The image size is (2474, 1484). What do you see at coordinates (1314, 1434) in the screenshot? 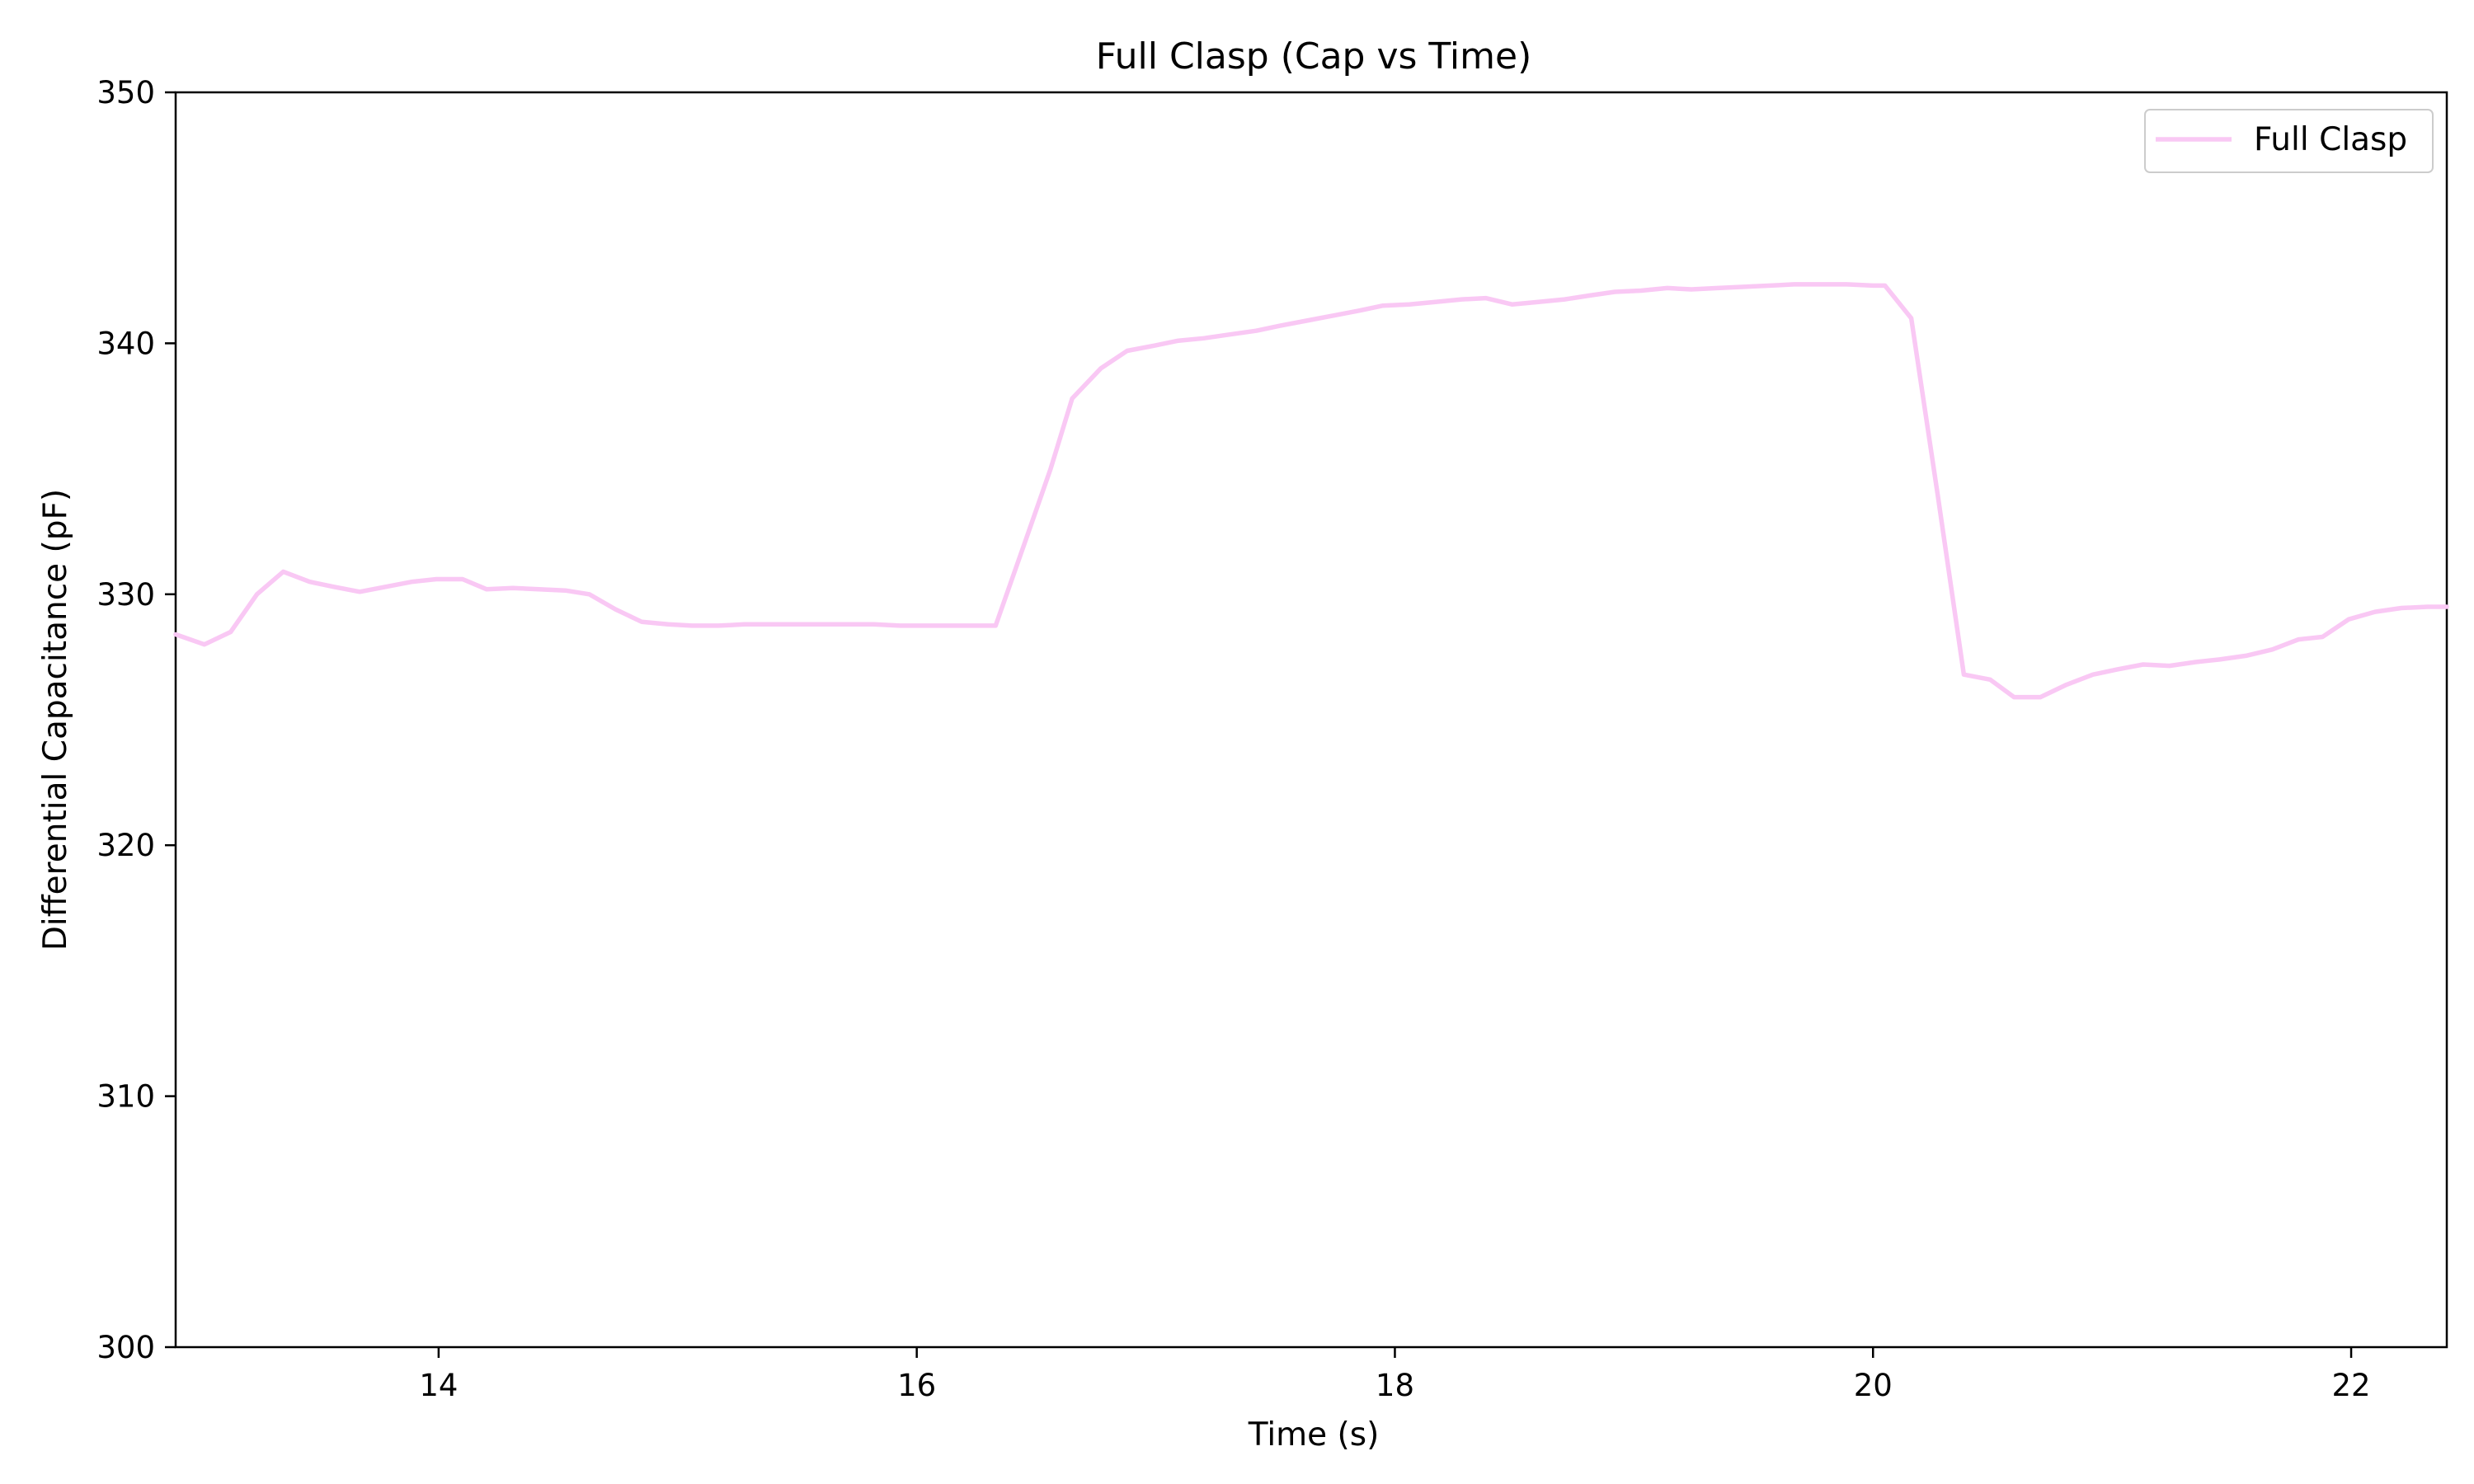
I see `x-axis-label: Time (s)` at bounding box center [1314, 1434].